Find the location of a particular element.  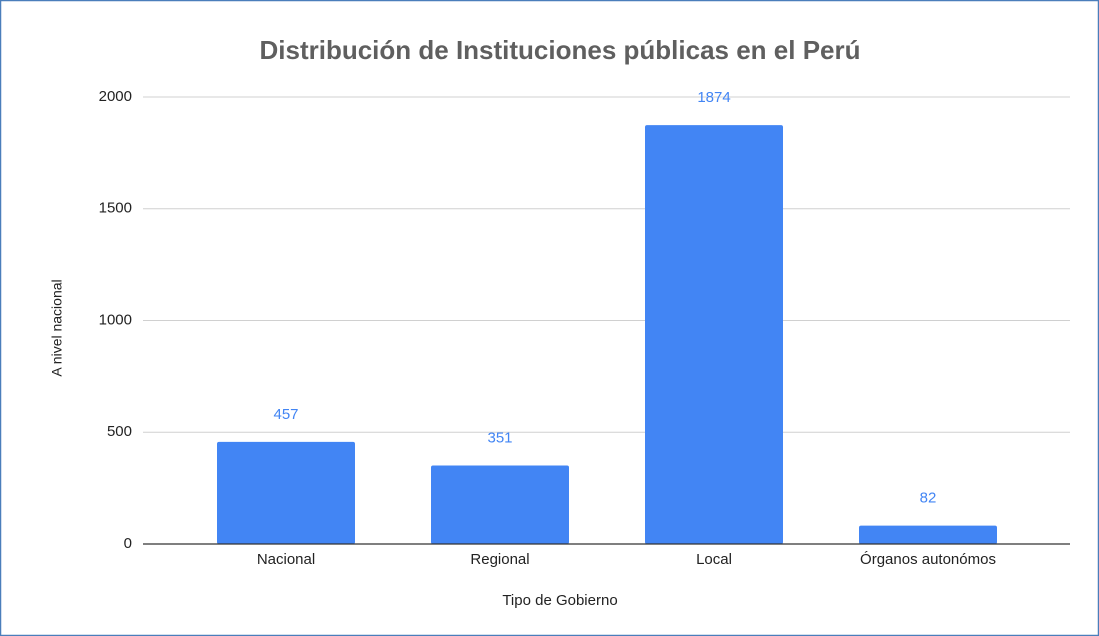

x-tick-label: Nacional is located at coordinates (286, 559).